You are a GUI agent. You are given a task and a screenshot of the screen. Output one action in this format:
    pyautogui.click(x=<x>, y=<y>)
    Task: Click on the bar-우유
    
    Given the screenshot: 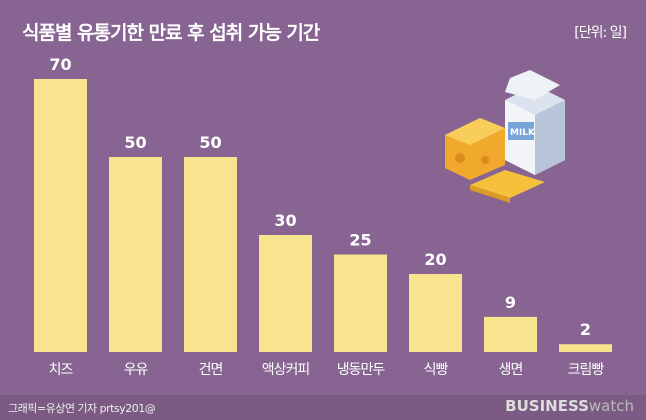 What is the action you would take?
    pyautogui.click(x=135, y=254)
    